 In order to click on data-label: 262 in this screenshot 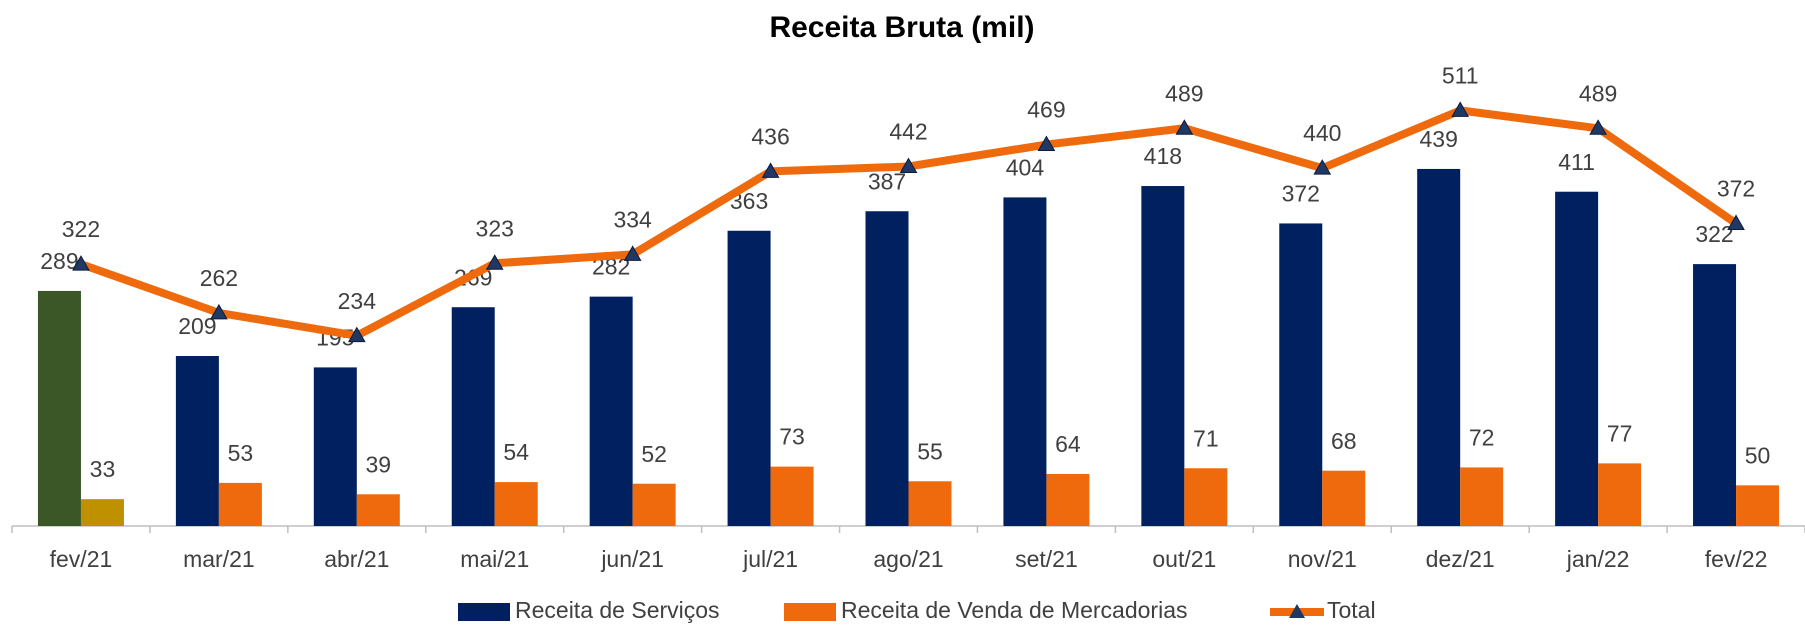, I will do `click(219, 278)`.